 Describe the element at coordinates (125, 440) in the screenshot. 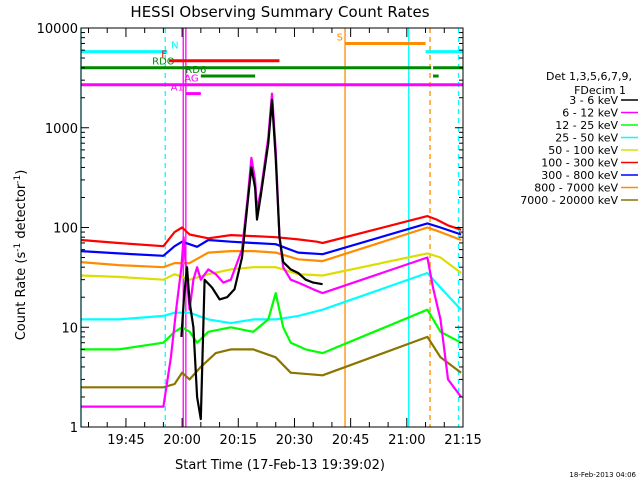

I see `x-tick-label: 19:45` at that location.